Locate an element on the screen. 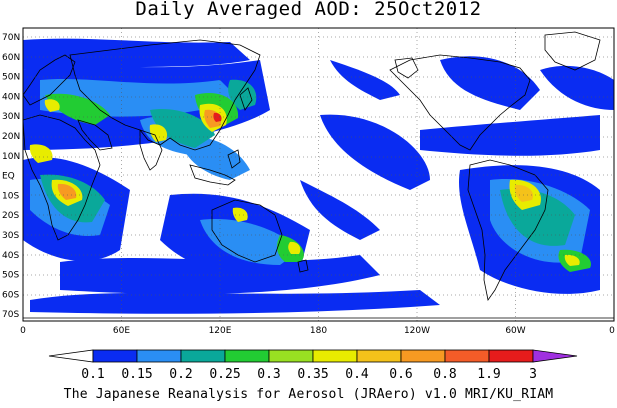  colorbar-label: 0.25 is located at coordinates (224, 374).